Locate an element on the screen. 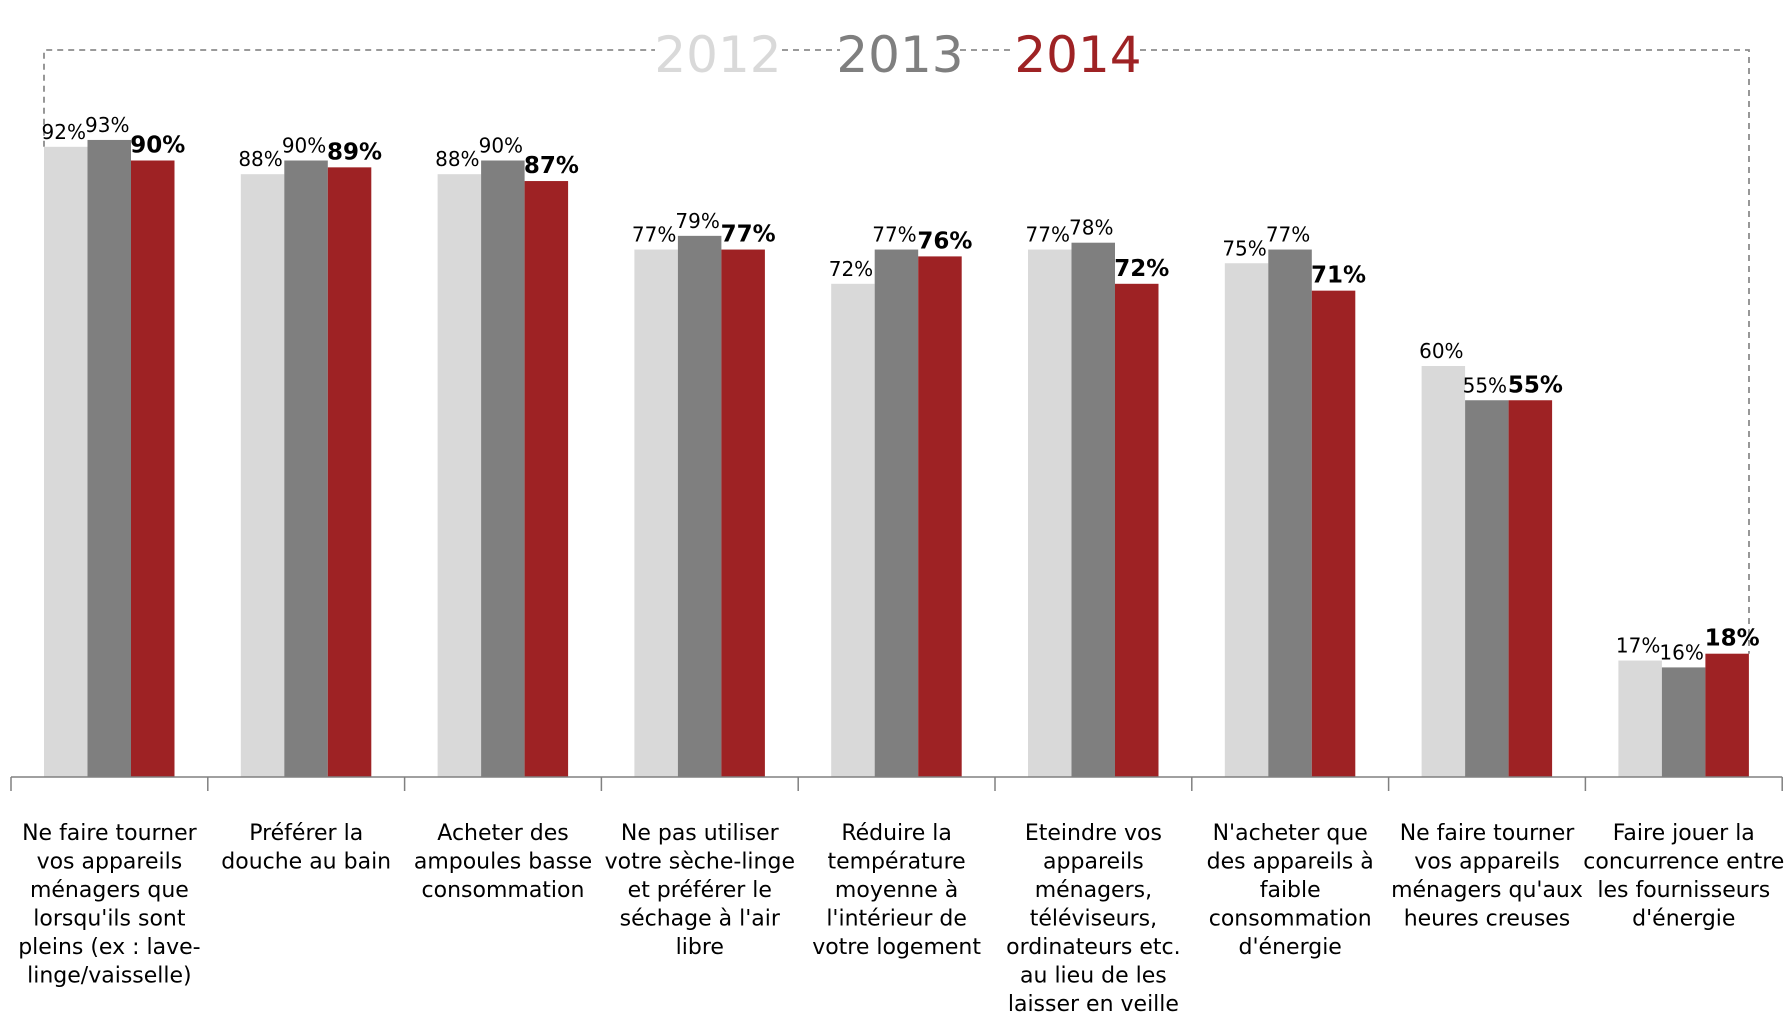  value-label-2012-8: 17% is located at coordinates (1638, 646).